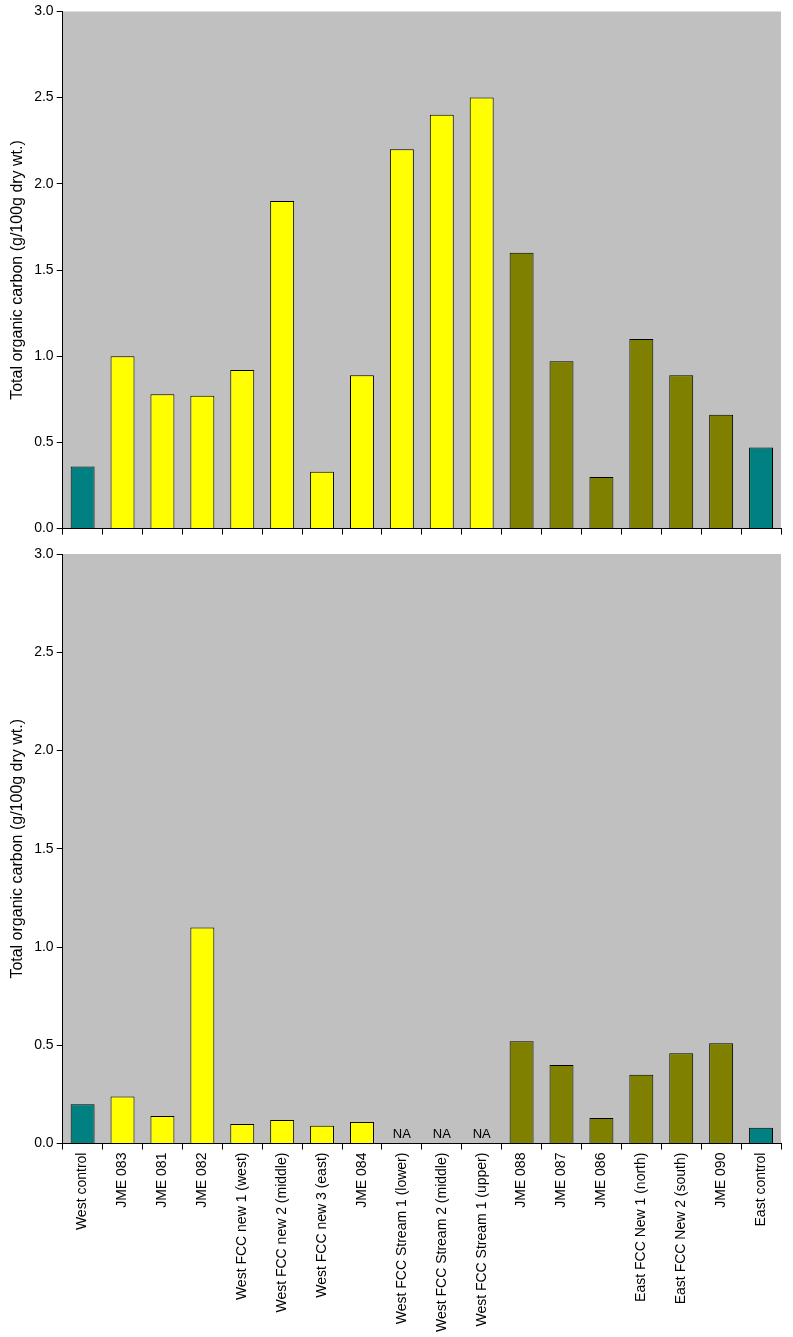 This screenshot has width=793, height=1337. I want to click on x-tick-label: East control, so click(759, 1189).